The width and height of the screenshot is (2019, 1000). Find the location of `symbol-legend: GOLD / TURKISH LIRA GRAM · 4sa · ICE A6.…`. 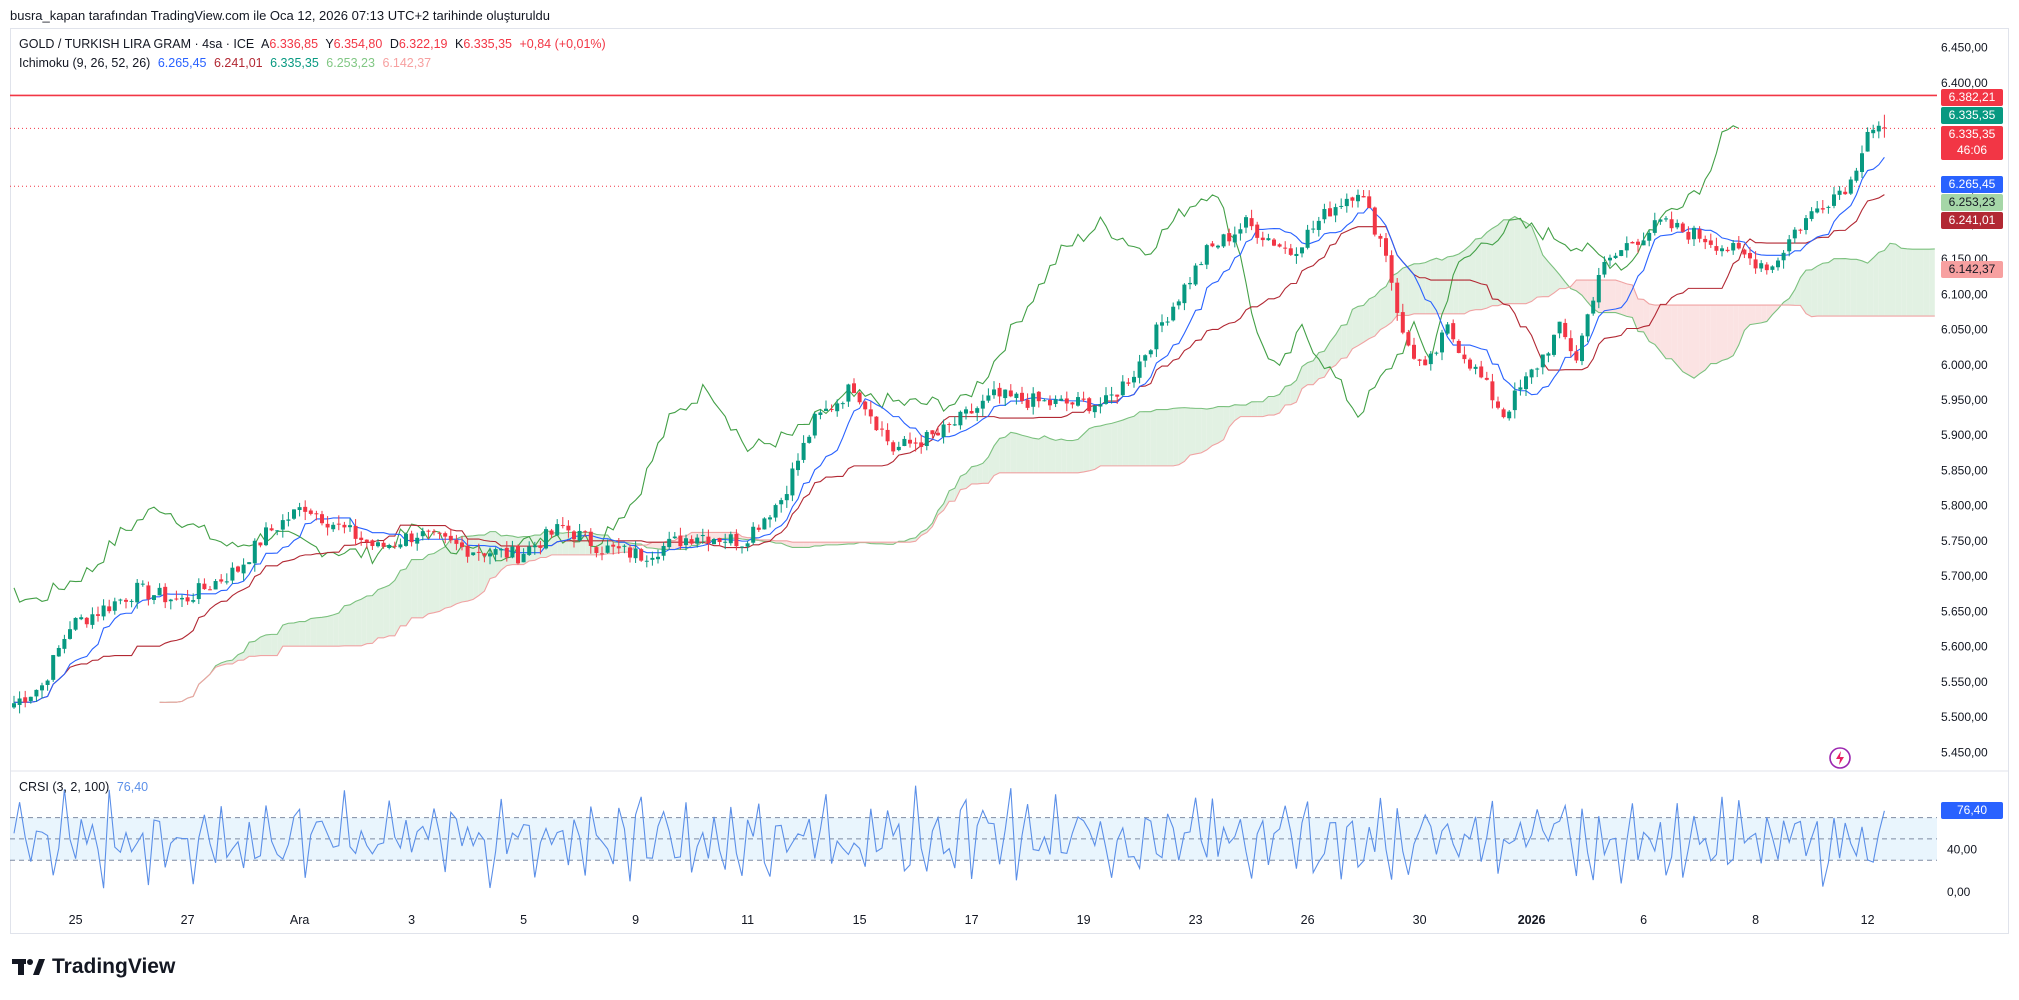

symbol-legend: GOLD / TURKISH LIRA GRAM · 4sa · ICE A6.… is located at coordinates (314, 44).